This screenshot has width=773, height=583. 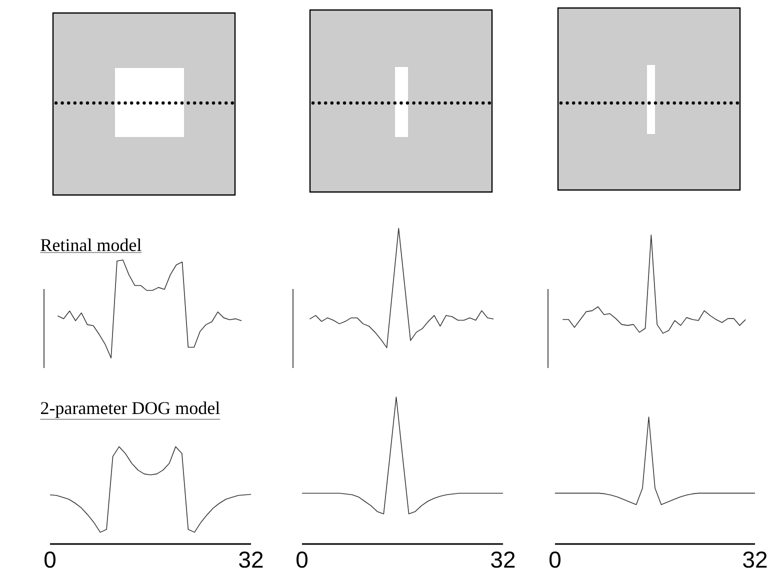 What do you see at coordinates (91, 245) in the screenshot?
I see `chart-title: Retinal model` at bounding box center [91, 245].